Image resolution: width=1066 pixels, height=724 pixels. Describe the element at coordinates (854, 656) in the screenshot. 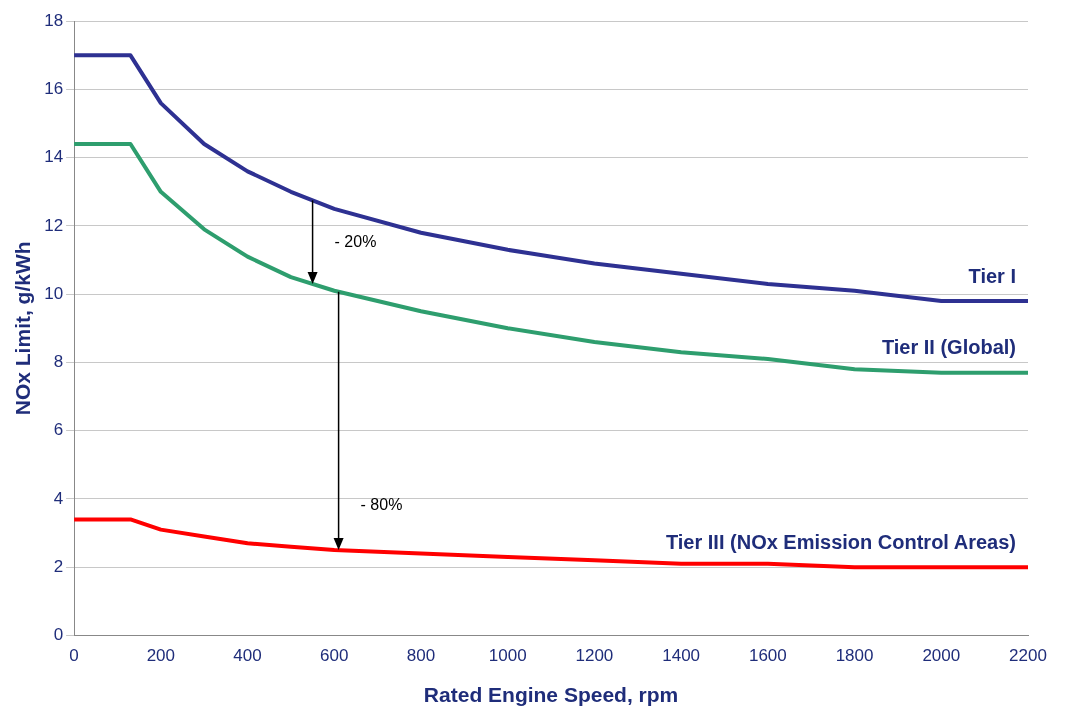

I see `x-tick-label: 1800` at that location.